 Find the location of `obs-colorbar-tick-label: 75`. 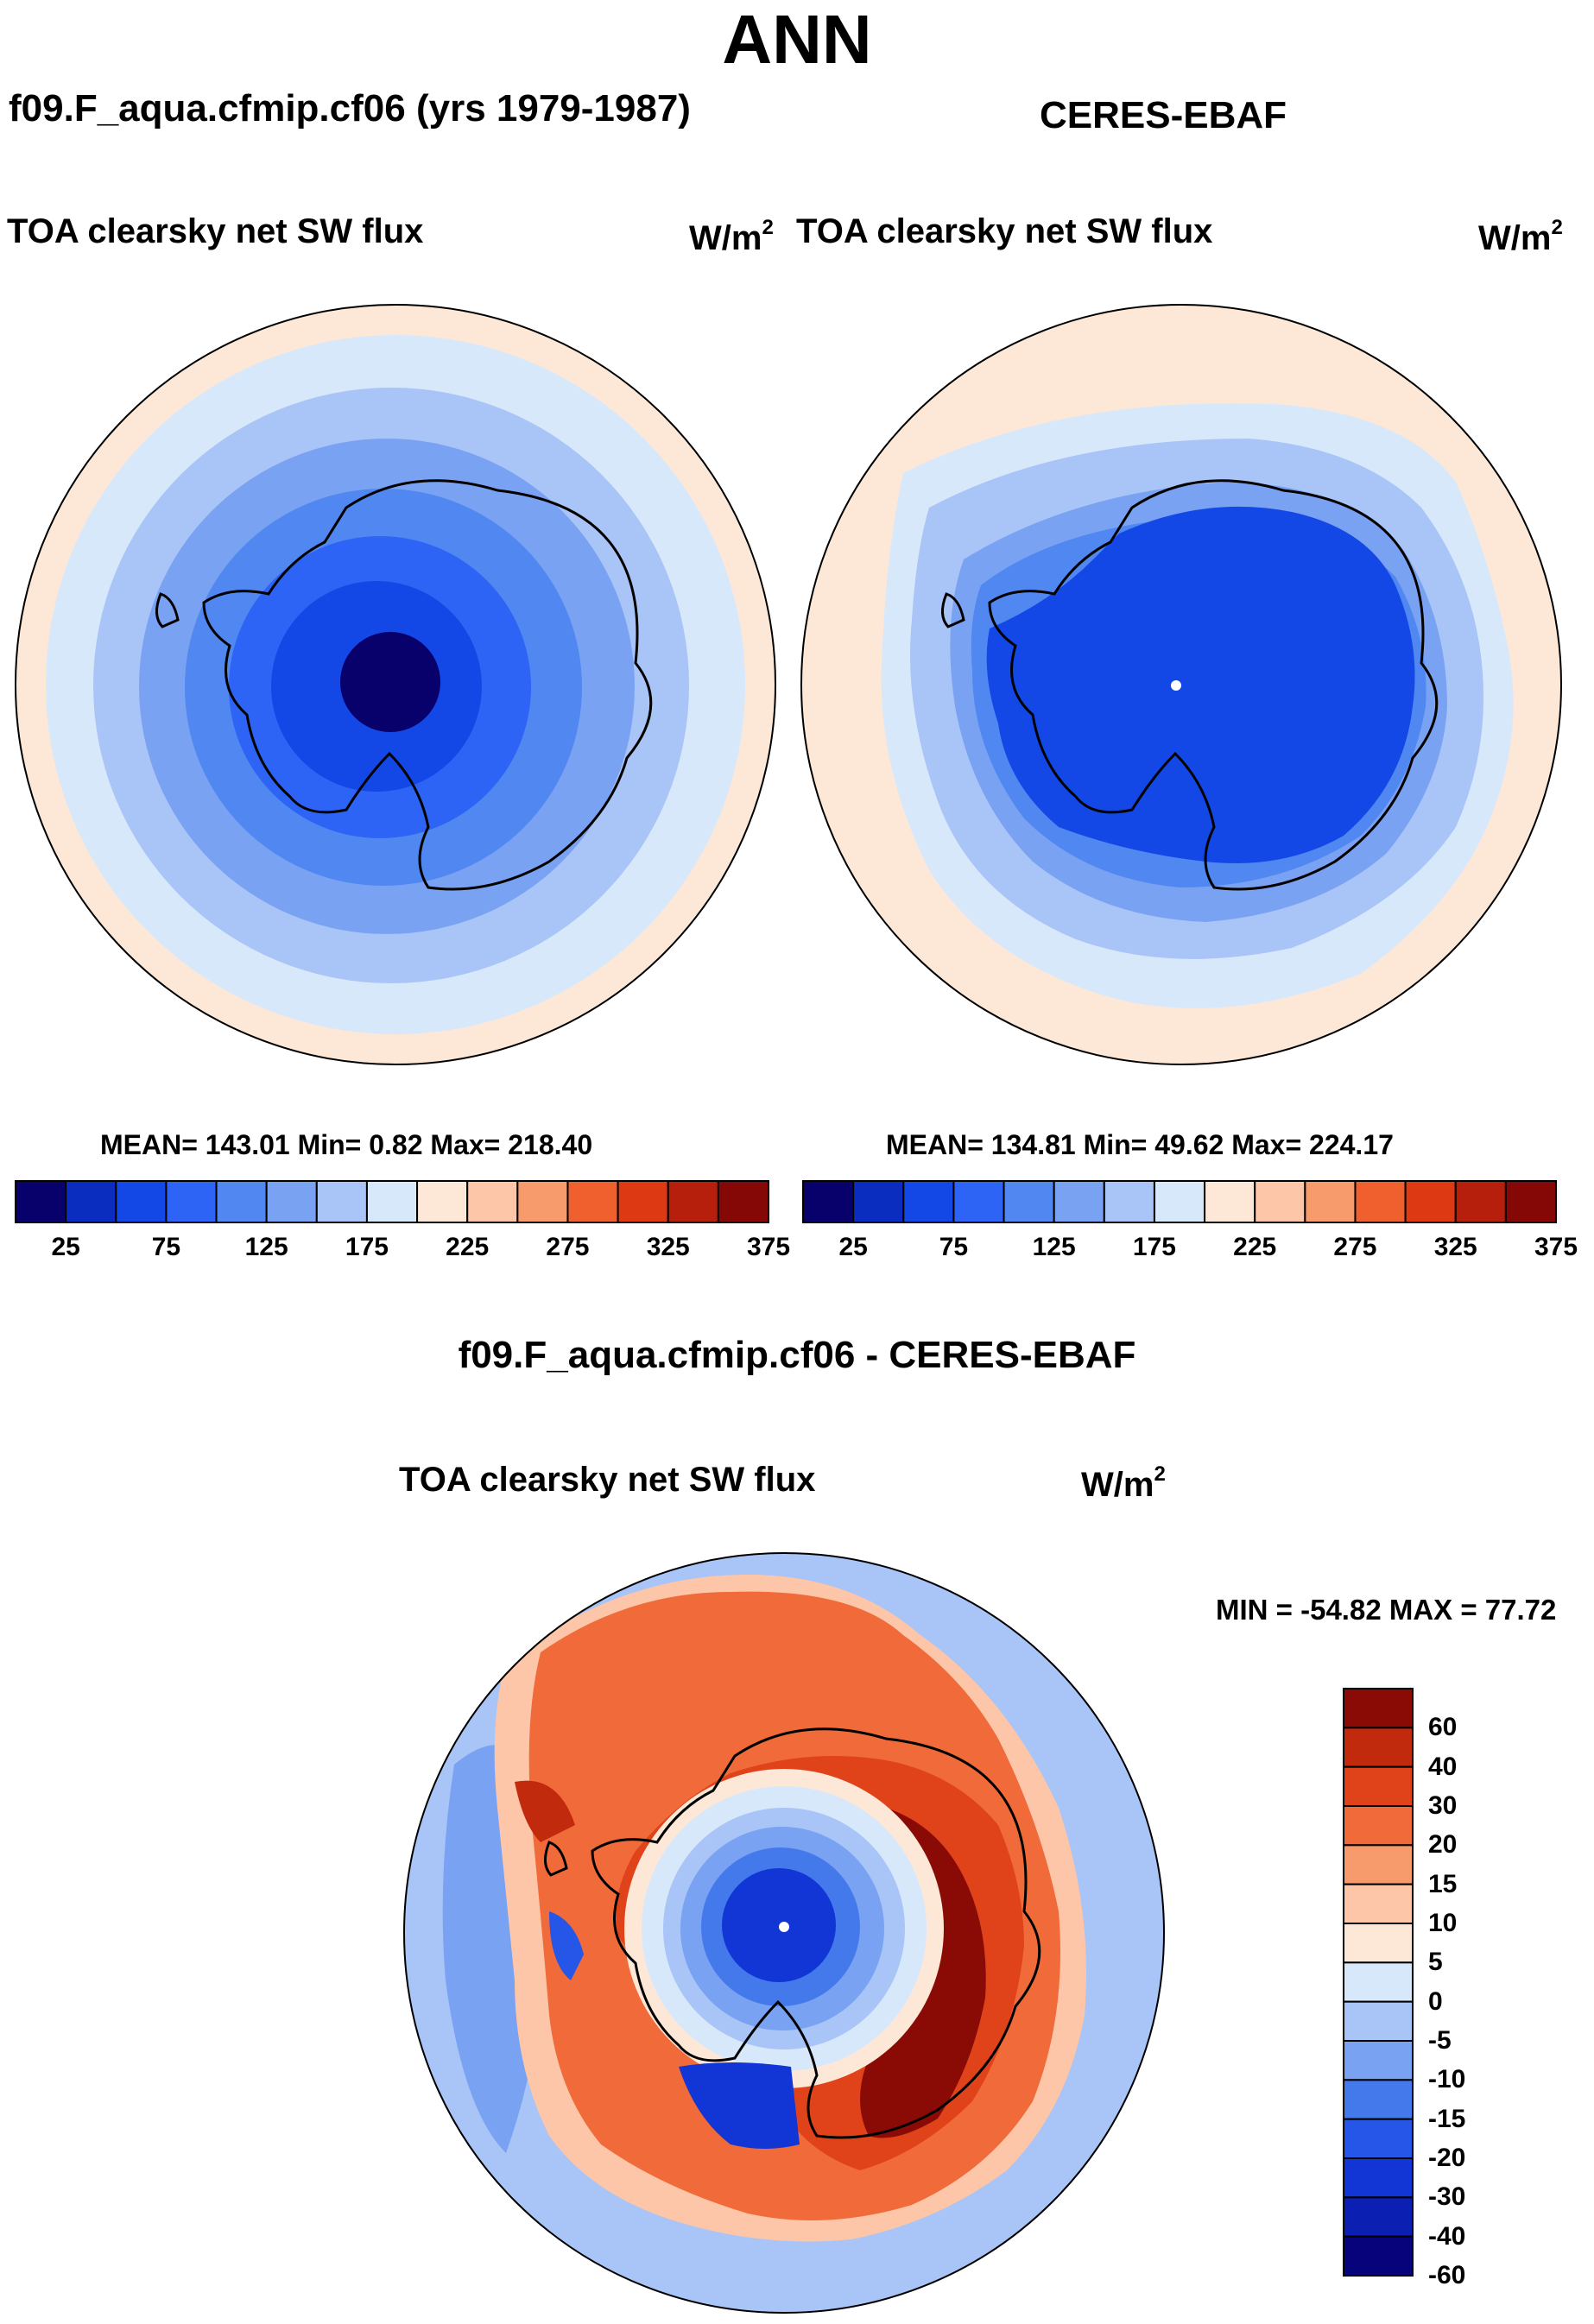

obs-colorbar-tick-label: 75 is located at coordinates (954, 1247).